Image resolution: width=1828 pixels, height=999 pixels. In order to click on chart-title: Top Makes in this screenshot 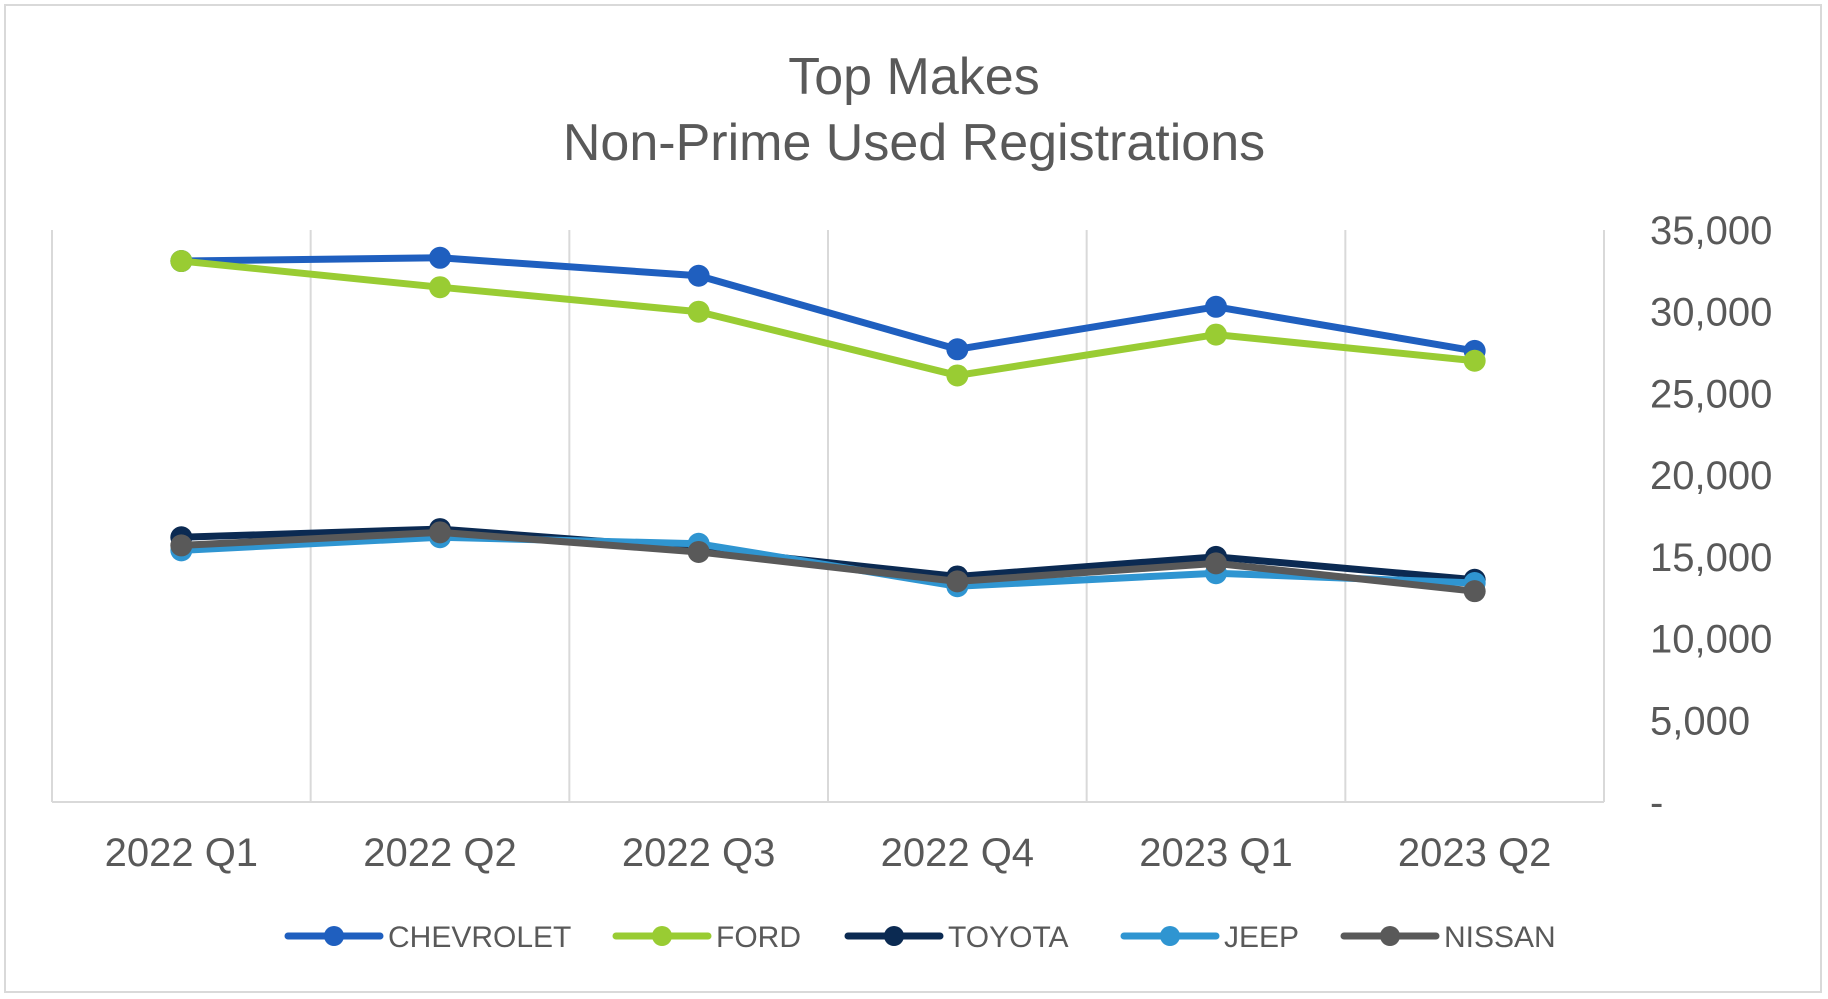, I will do `click(914, 77)`.